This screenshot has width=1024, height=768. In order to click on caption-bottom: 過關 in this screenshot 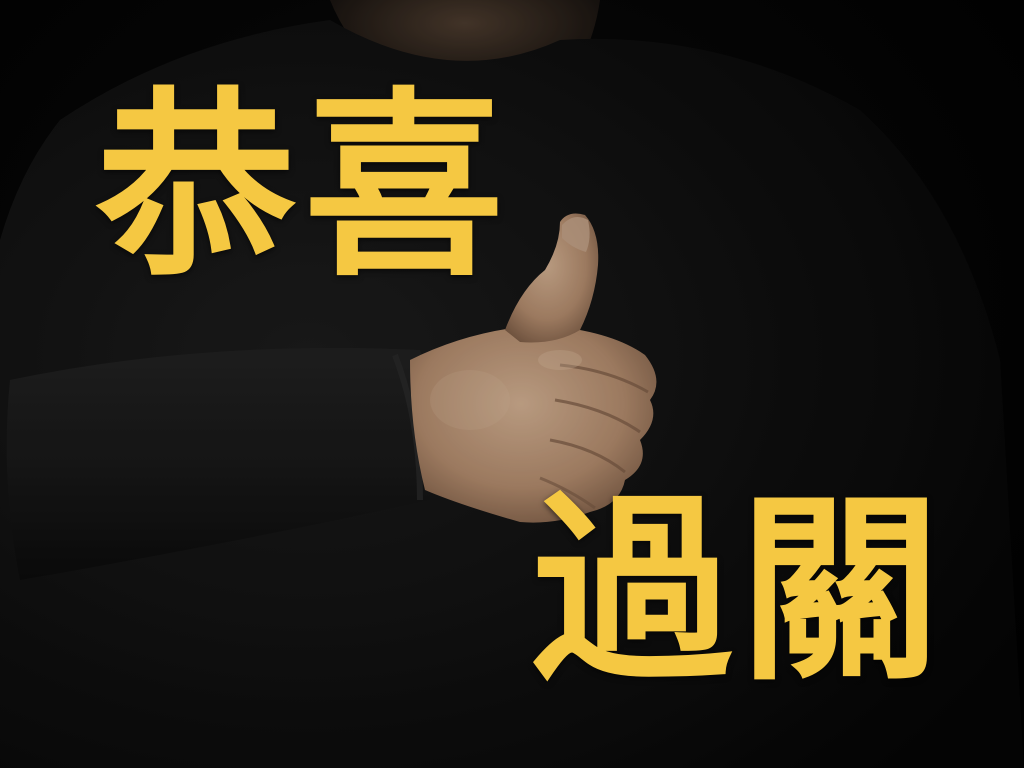, I will do `click(740, 591)`.